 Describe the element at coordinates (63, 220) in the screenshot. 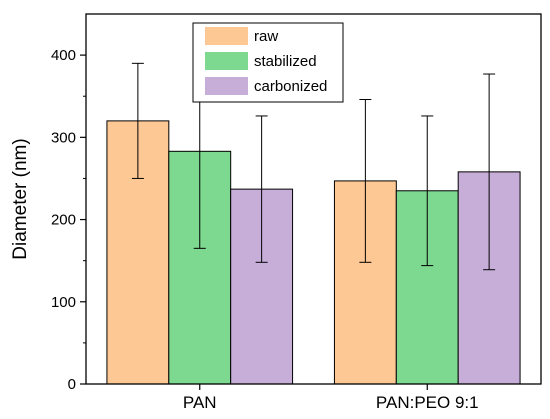

I see `y-tick-label-2: 200` at that location.